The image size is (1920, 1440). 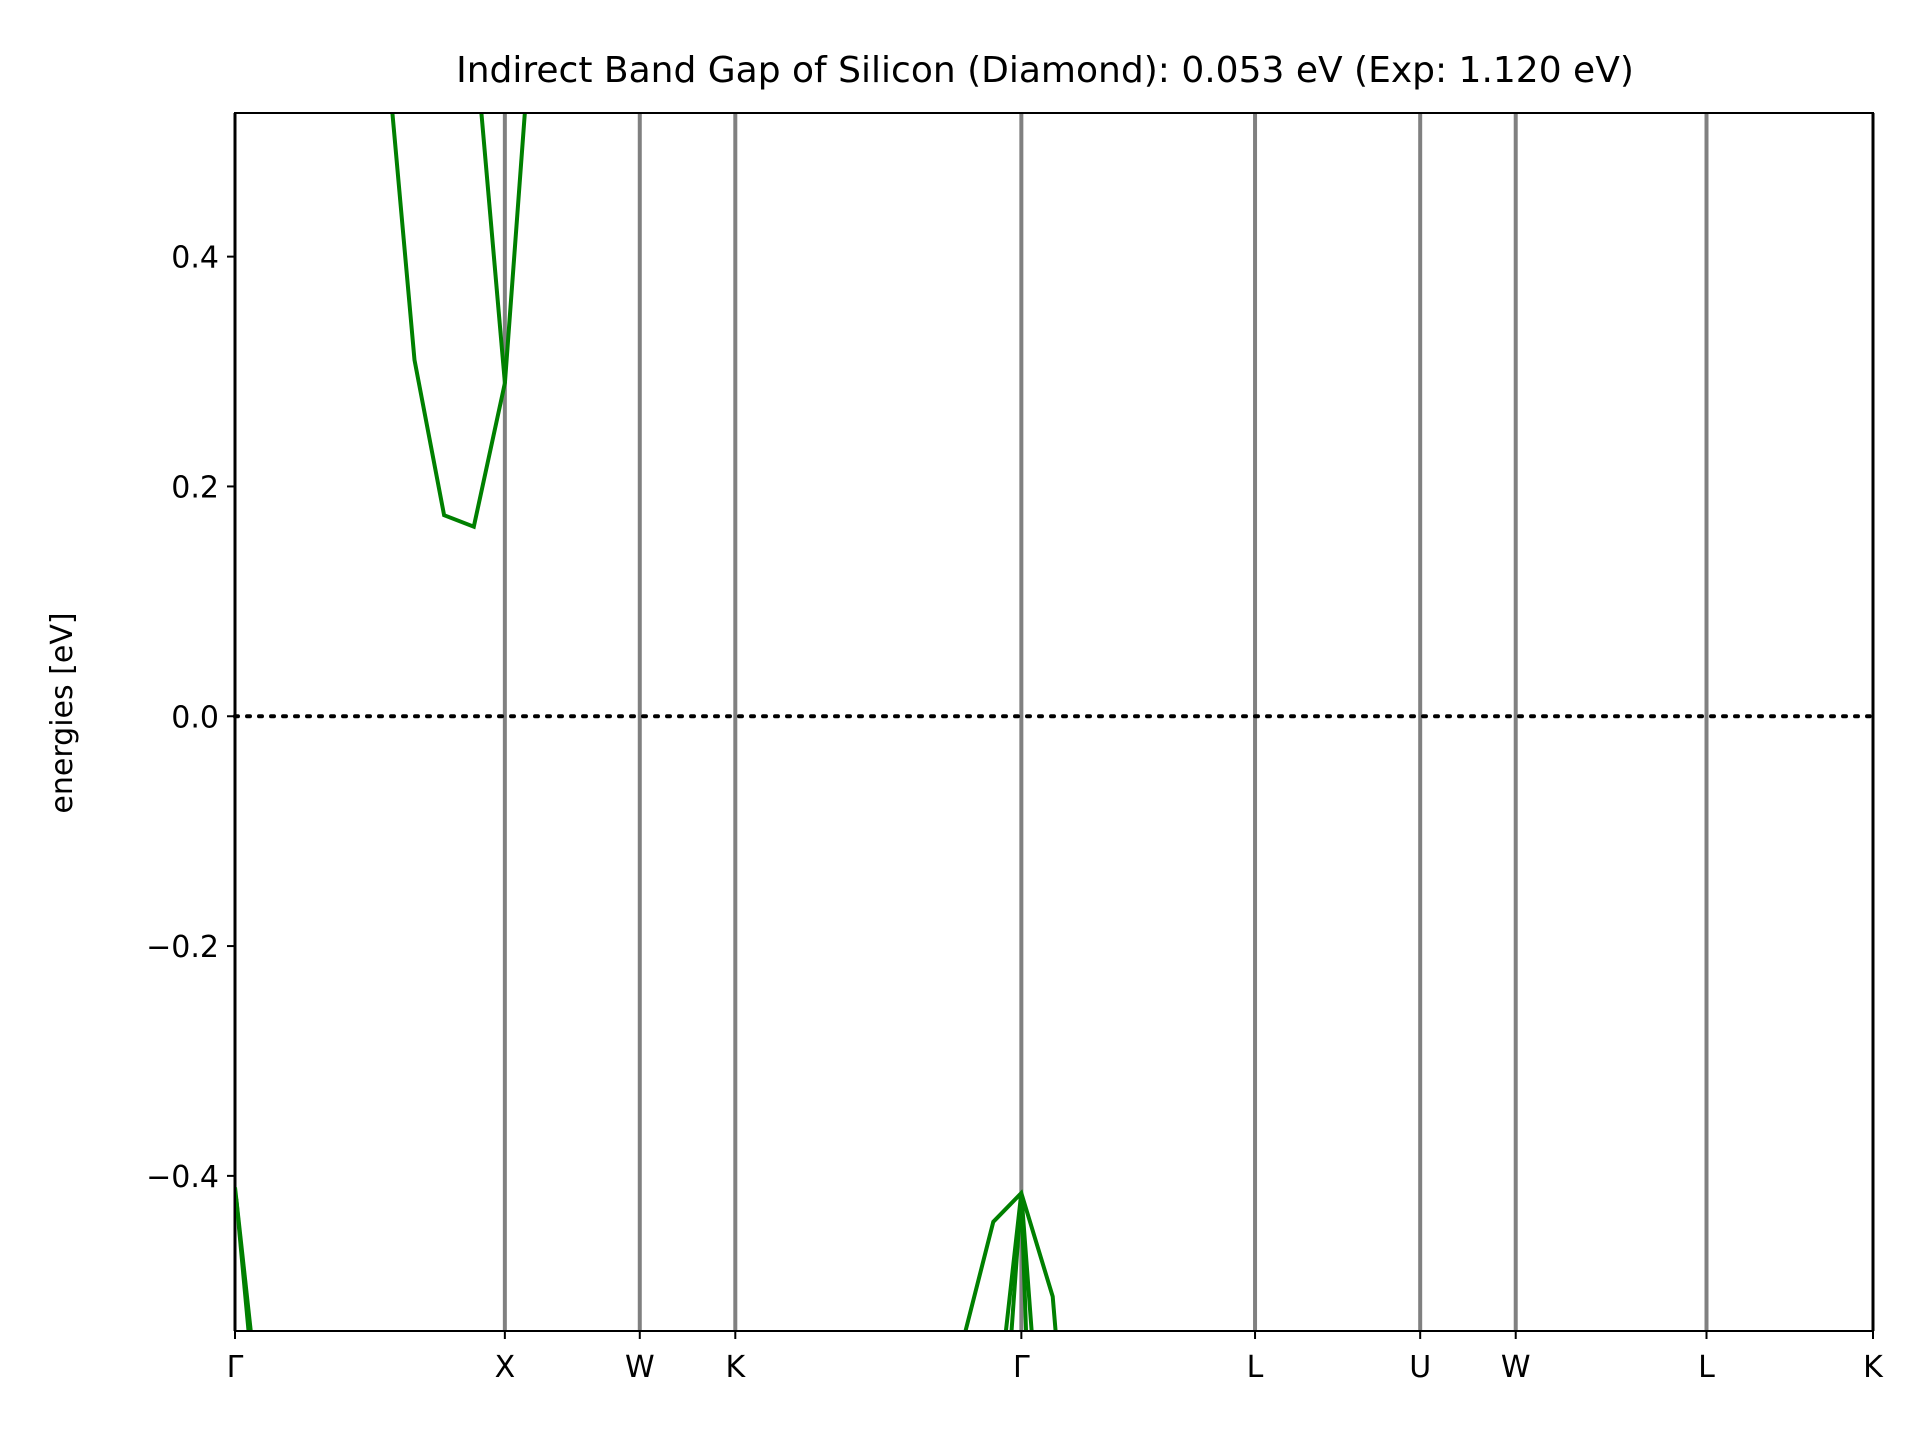 I want to click on y-axis: 0.4 0.2 0.0 −0.2 −0.4, so click(x=190, y=718).